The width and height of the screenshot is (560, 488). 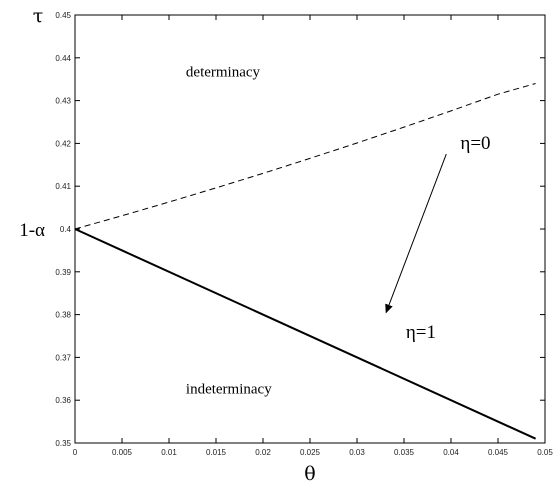 I want to click on y-tick-label: 0.41, so click(x=63, y=186).